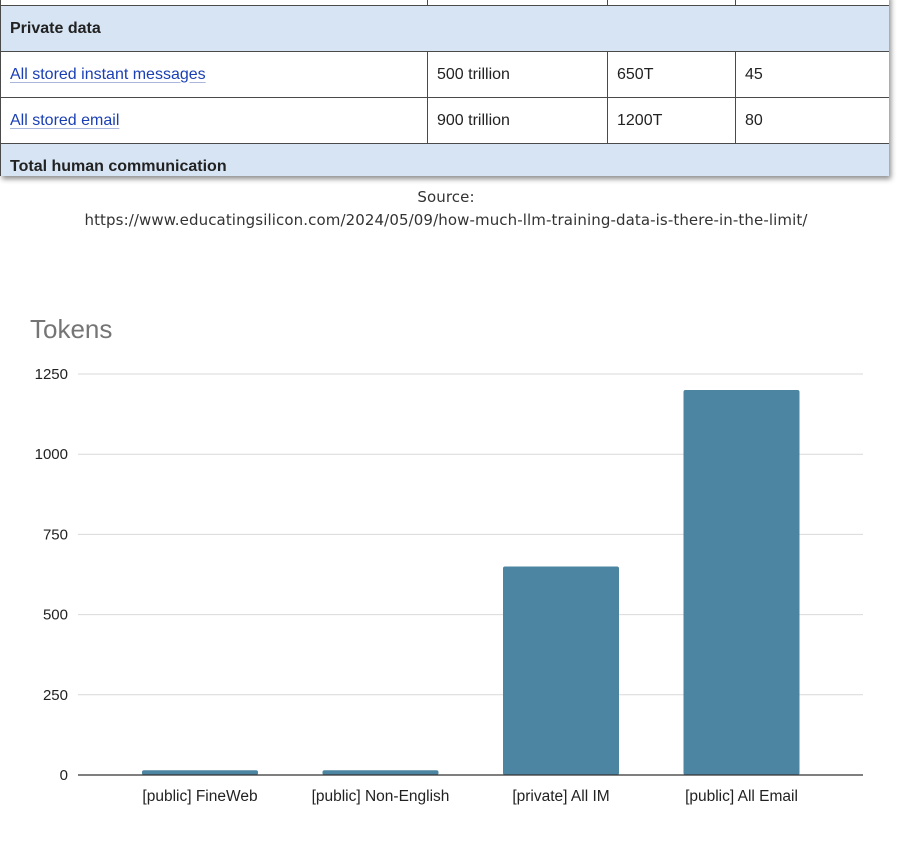  What do you see at coordinates (199, 796) in the screenshot?
I see `x-category-label: [public] FineWeb` at bounding box center [199, 796].